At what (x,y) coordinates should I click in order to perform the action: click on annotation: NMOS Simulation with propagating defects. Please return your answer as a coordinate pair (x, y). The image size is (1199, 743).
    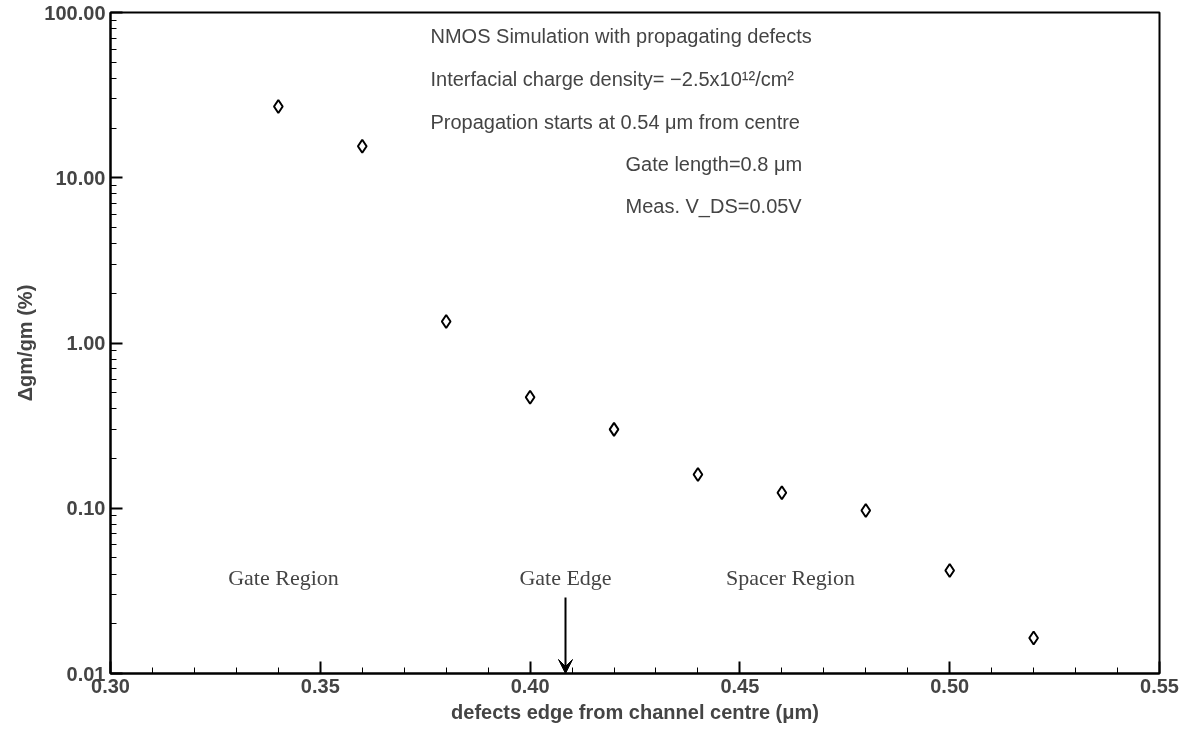
    Looking at the image, I should click on (621, 35).